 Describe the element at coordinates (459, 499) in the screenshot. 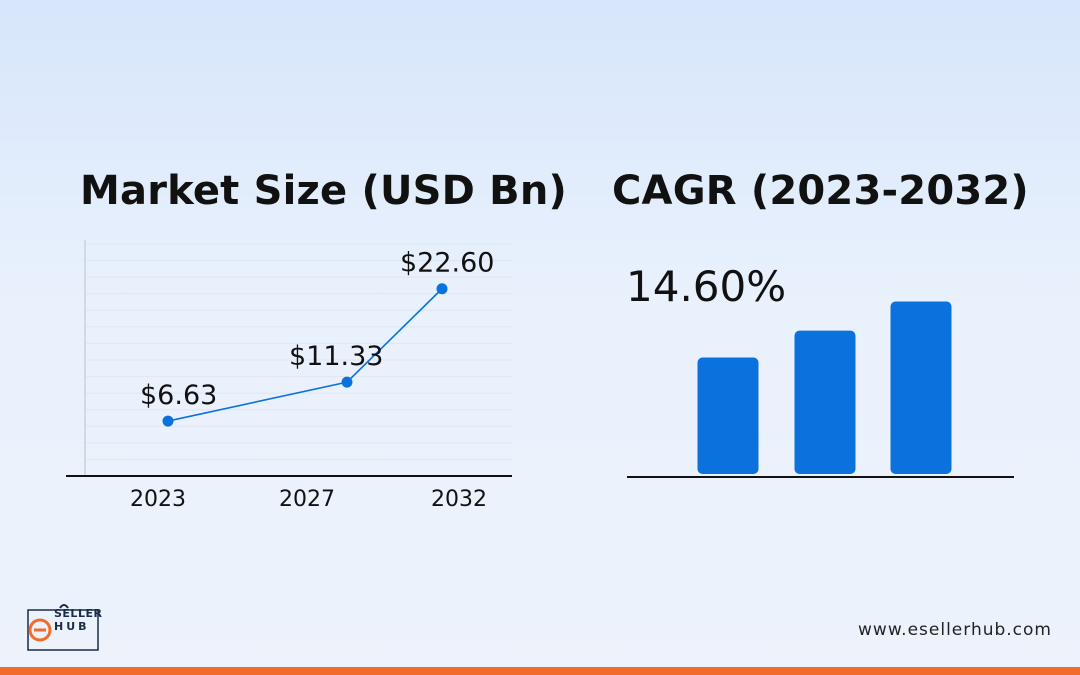

I see `x-tick-label-2032: 2032` at that location.